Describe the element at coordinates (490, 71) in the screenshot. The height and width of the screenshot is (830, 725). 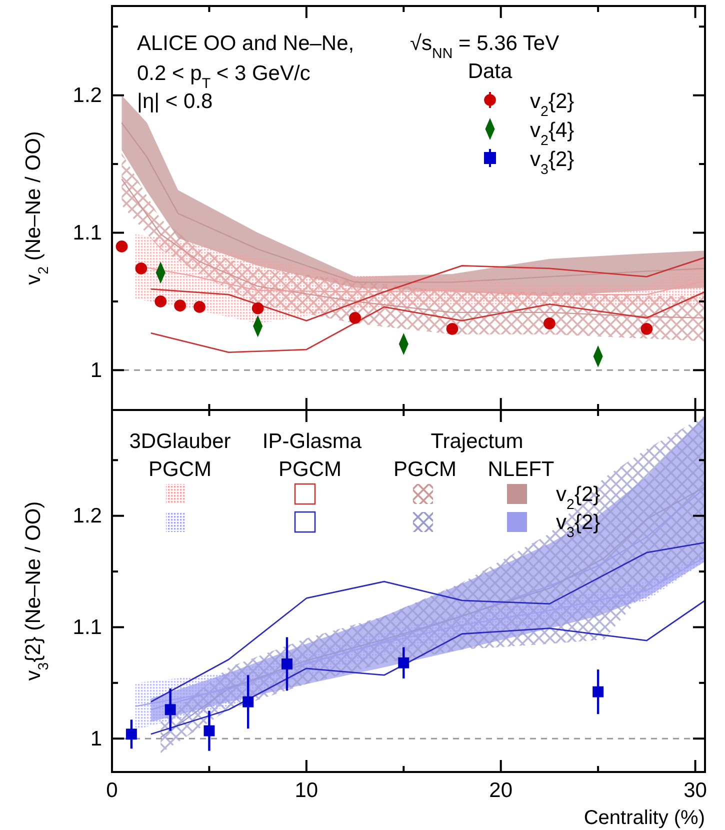
I see `legend-title: Data` at that location.